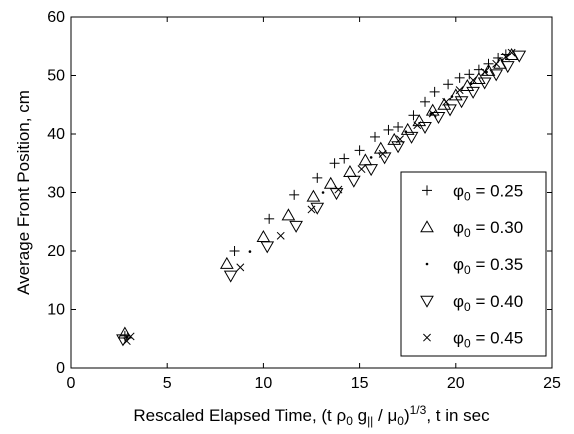 This screenshot has height=434, width=574. What do you see at coordinates (56, 193) in the screenshot?
I see `y-tick-label: 30` at bounding box center [56, 193].